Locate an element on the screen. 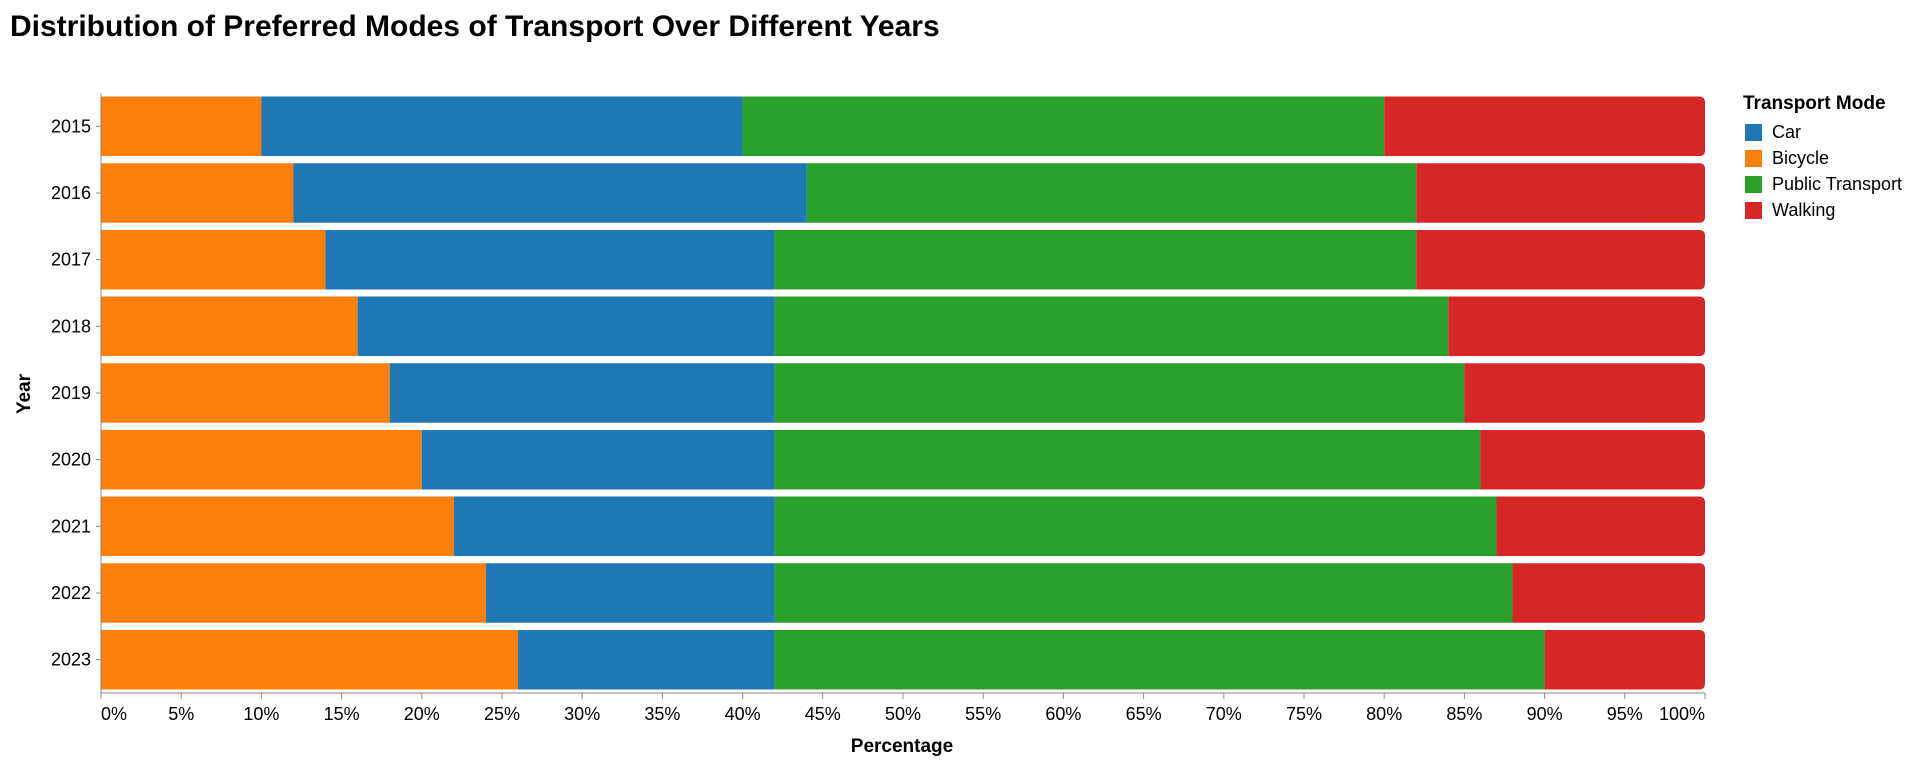 The image size is (1924, 764). x-axis-title: Percentage is located at coordinates (902, 746).